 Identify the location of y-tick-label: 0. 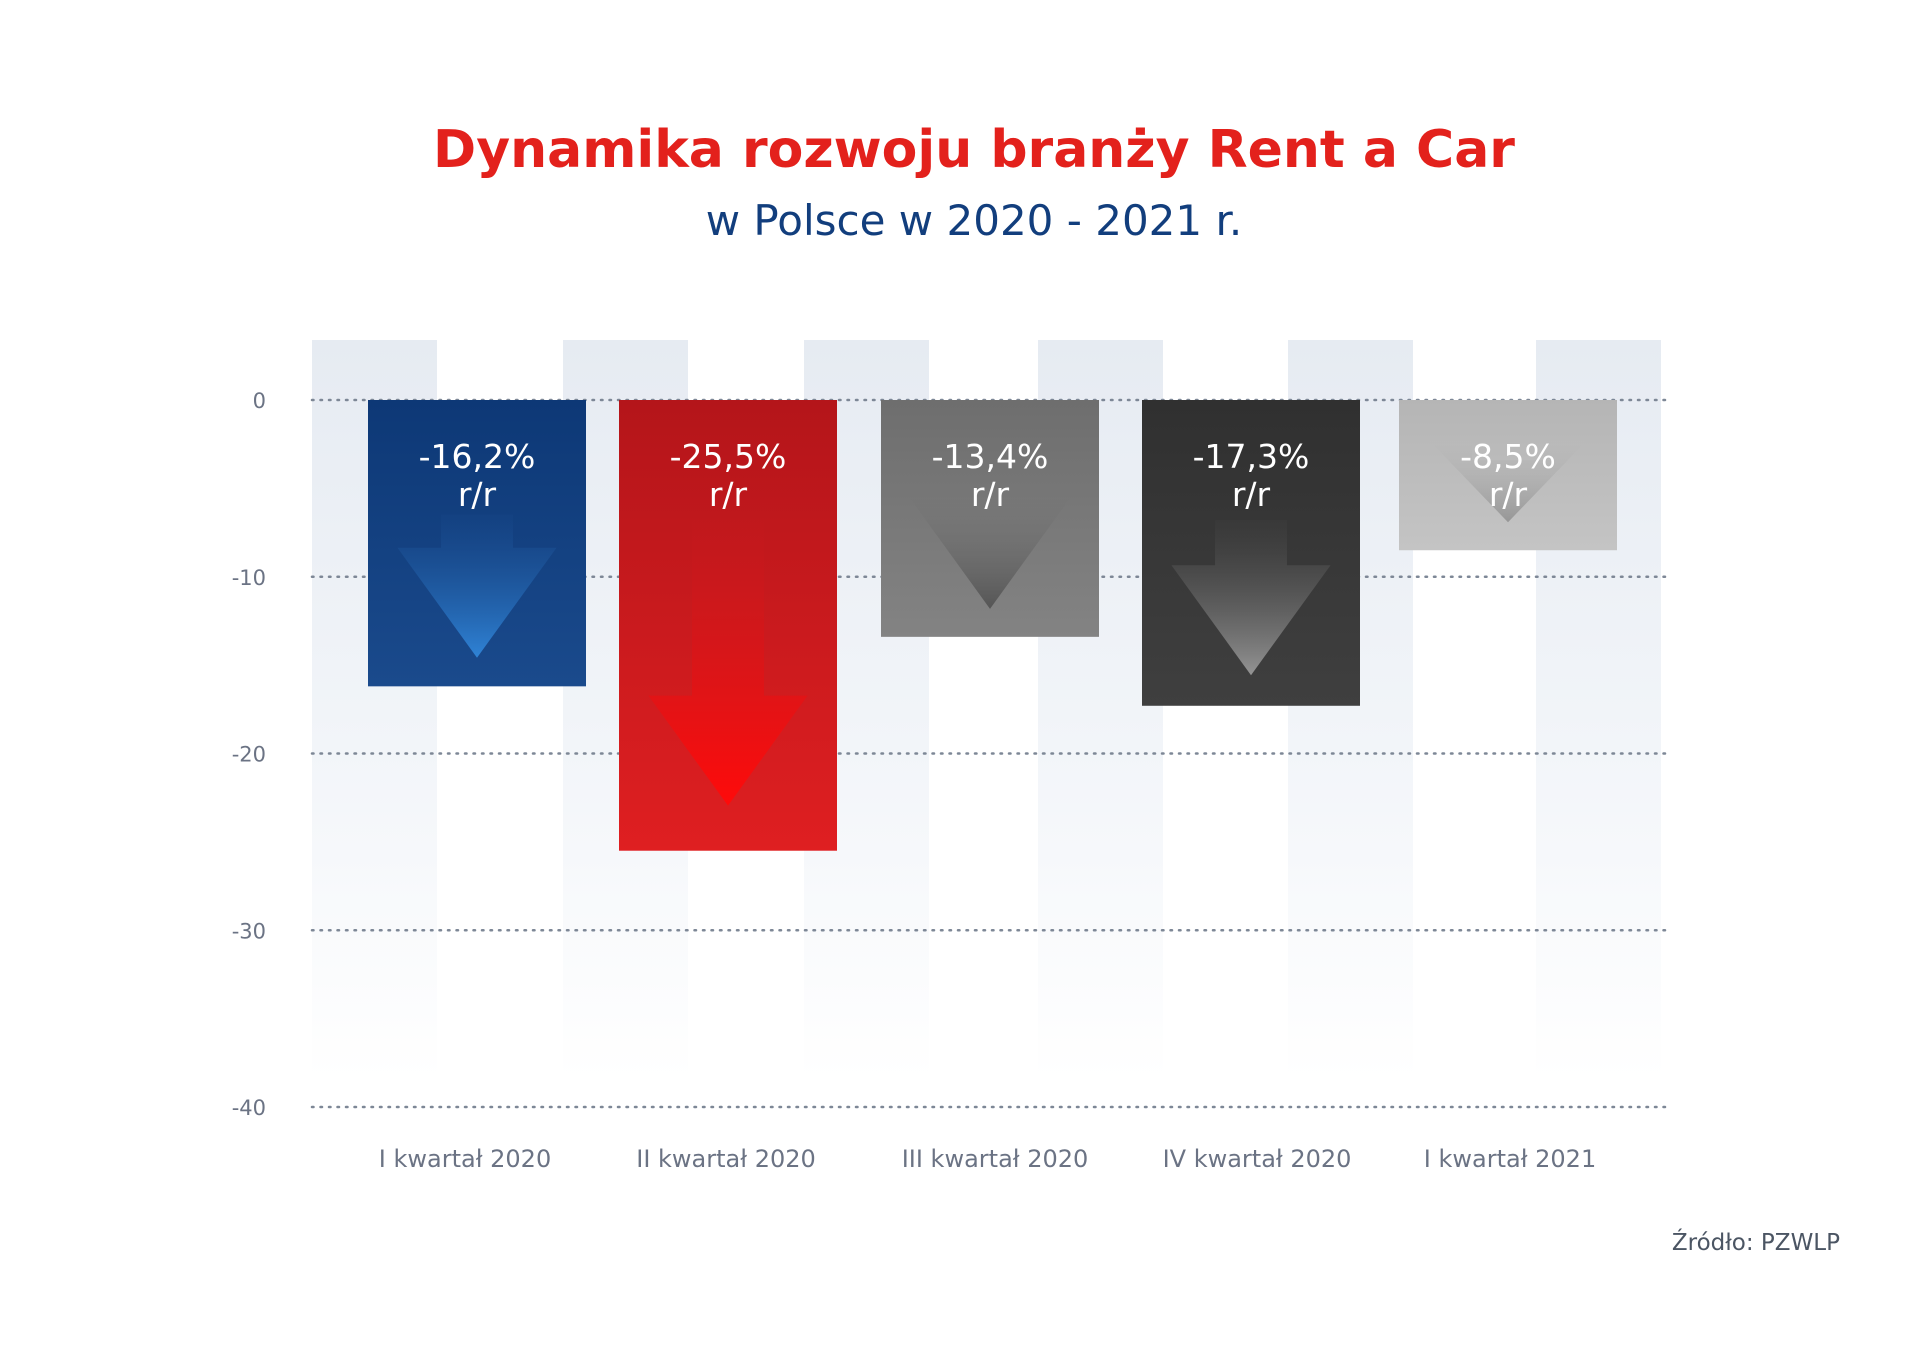
(259, 401).